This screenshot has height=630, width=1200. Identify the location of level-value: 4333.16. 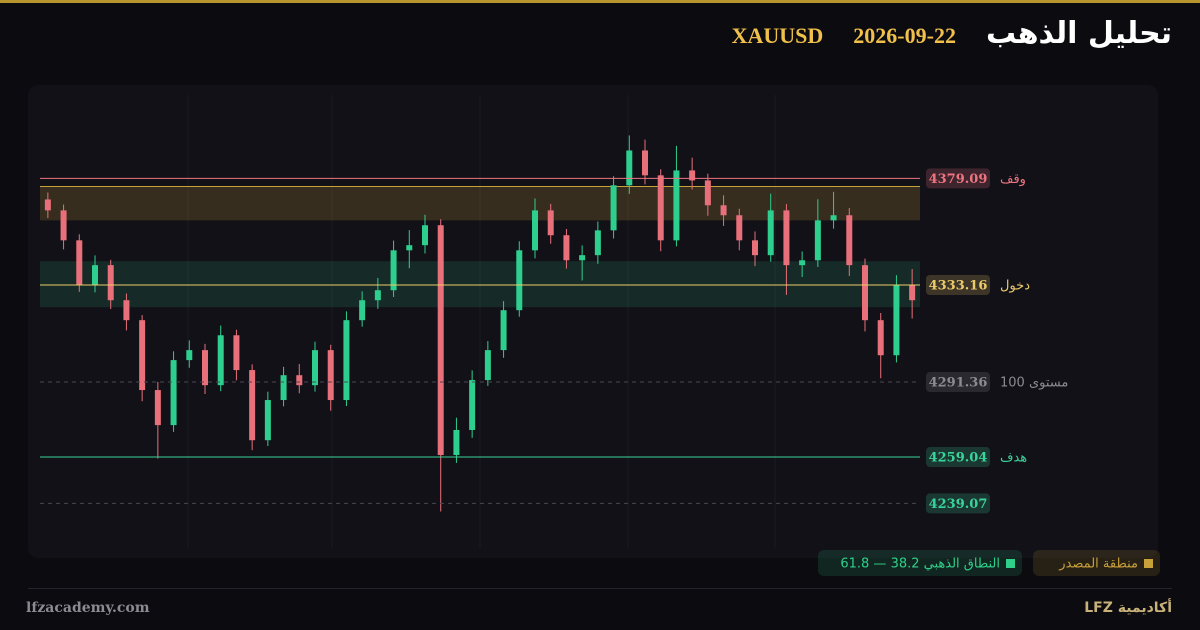
(958, 285).